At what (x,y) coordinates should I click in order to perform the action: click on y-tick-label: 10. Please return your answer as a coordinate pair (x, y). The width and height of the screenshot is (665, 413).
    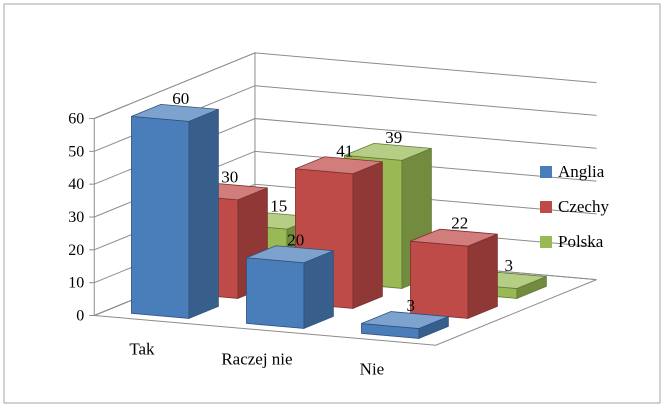
    Looking at the image, I should click on (76, 283).